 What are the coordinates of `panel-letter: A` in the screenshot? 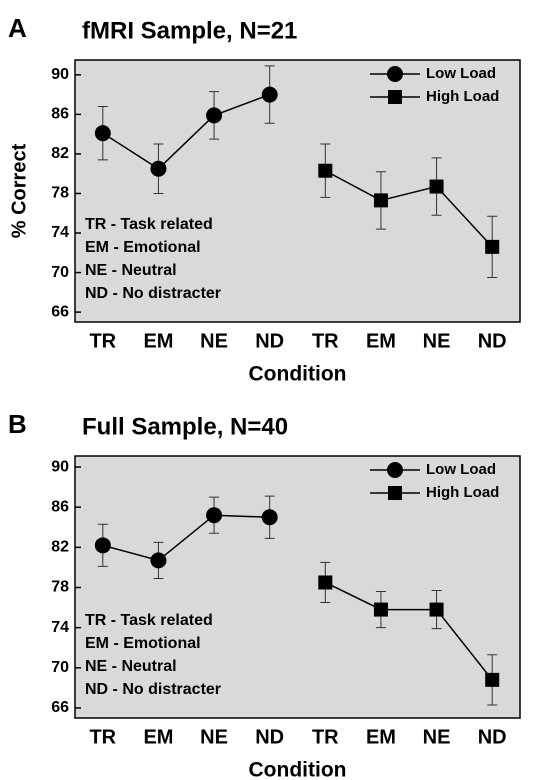 It's located at (17, 28).